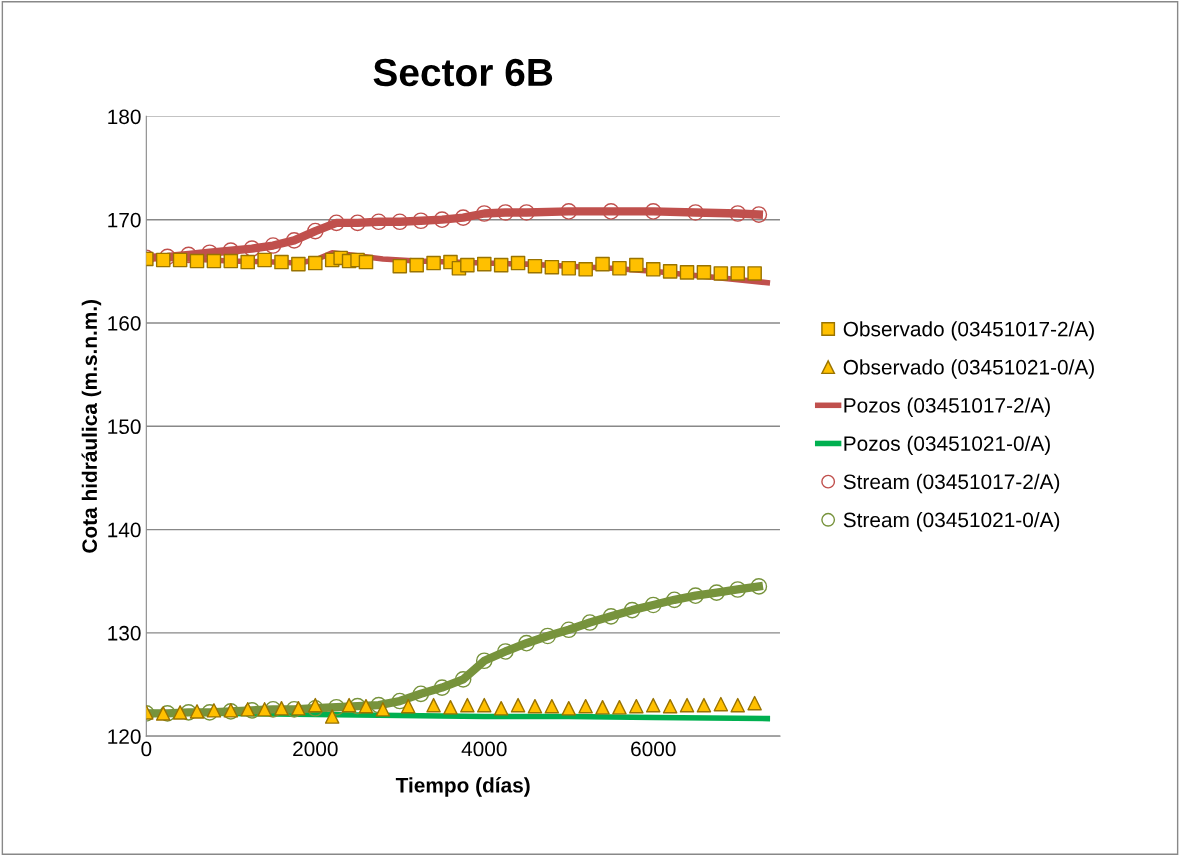 The height and width of the screenshot is (856, 1180). I want to click on legend-label: Observado (03451021-0/A), so click(968, 369).